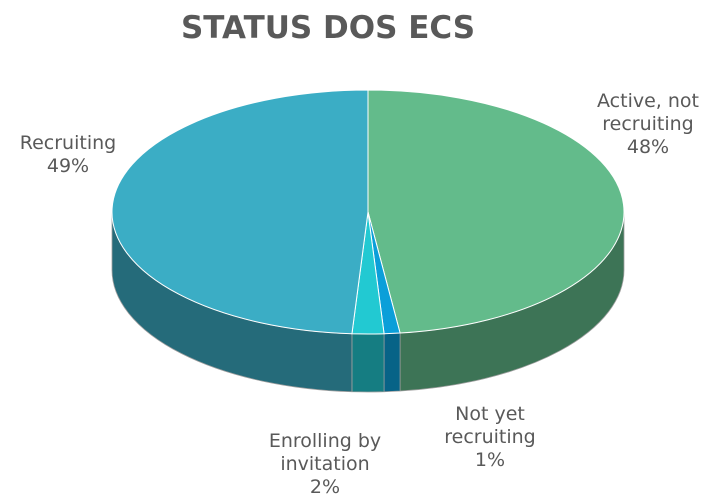 This screenshot has width=710, height=504. I want to click on value-label: 48%, so click(648, 147).